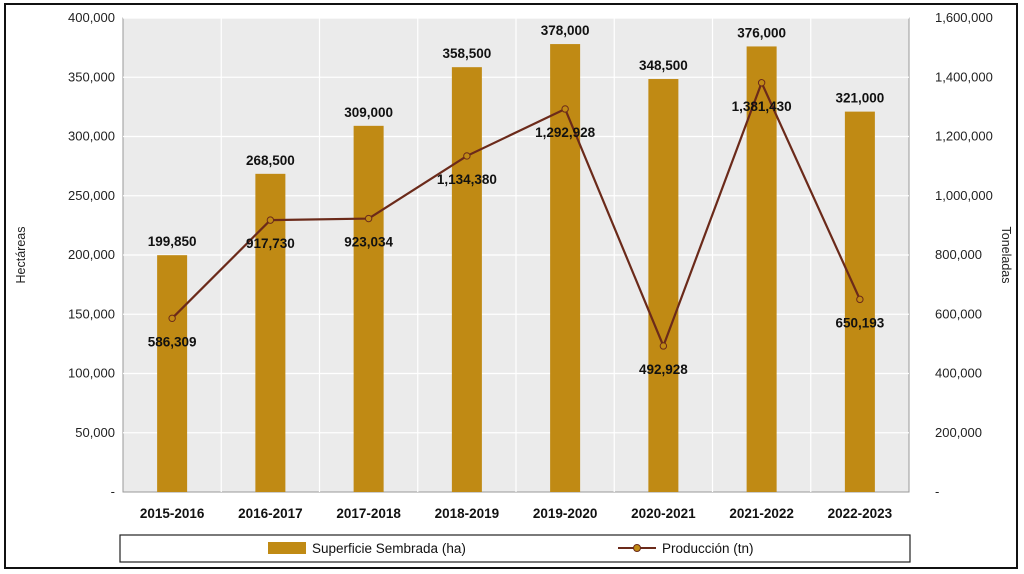 This screenshot has height=574, width=1024. Describe the element at coordinates (663, 346) in the screenshot. I see `point-2020-2021` at that location.